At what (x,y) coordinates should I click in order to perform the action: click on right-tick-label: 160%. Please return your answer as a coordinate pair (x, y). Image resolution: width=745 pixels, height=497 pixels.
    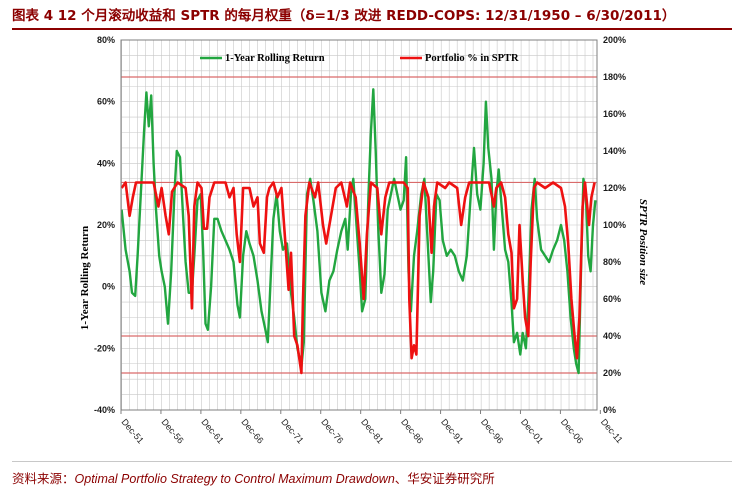
    Looking at the image, I should click on (614, 114).